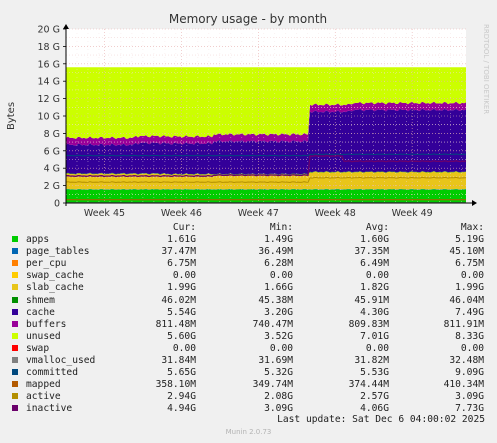 This screenshot has height=443, width=497. What do you see at coordinates (66, 26) in the screenshot?
I see `y-axis-arrow` at bounding box center [66, 26].